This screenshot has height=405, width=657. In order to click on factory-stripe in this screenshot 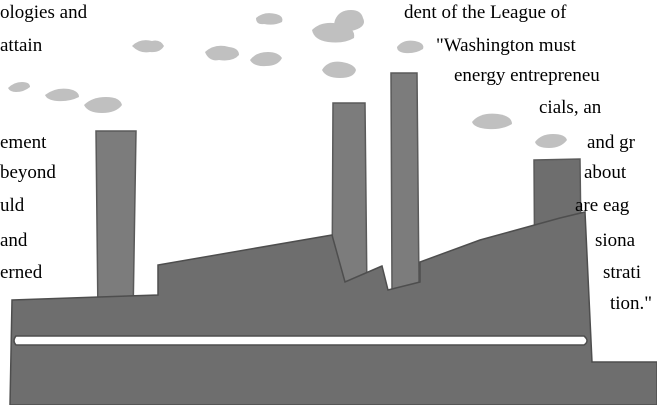, I will do `click(300, 340)`.